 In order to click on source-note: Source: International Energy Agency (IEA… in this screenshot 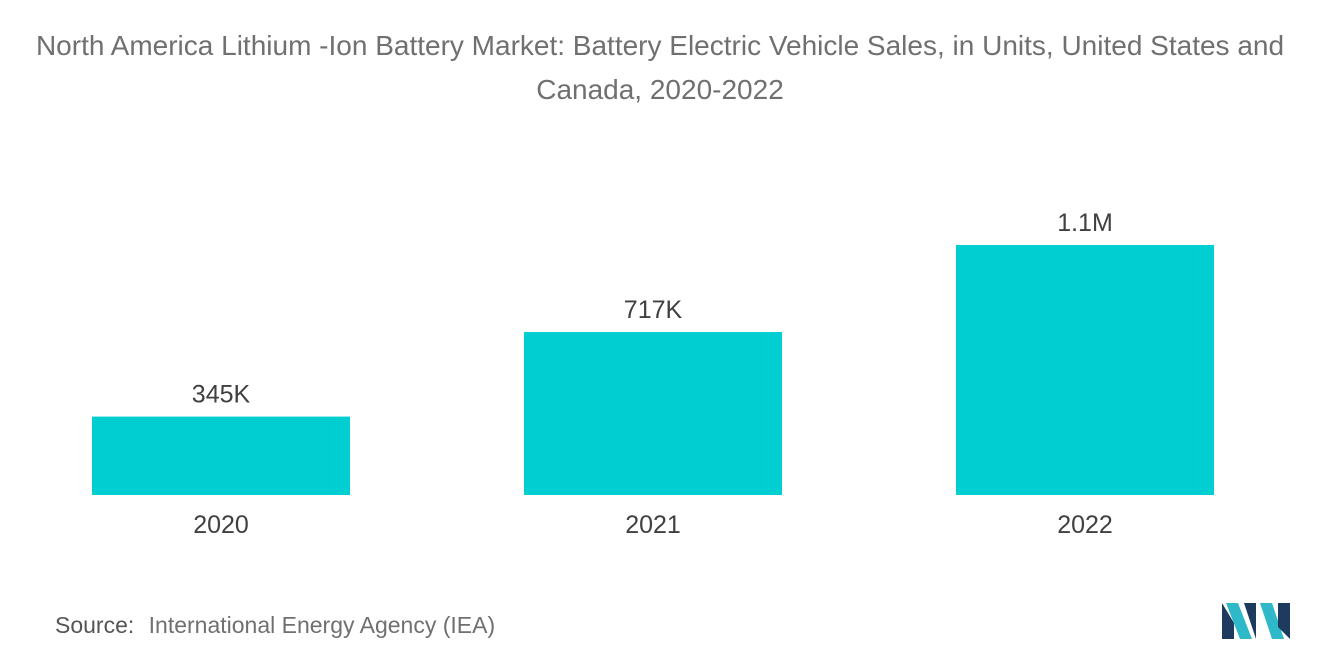, I will do `click(275, 625)`.